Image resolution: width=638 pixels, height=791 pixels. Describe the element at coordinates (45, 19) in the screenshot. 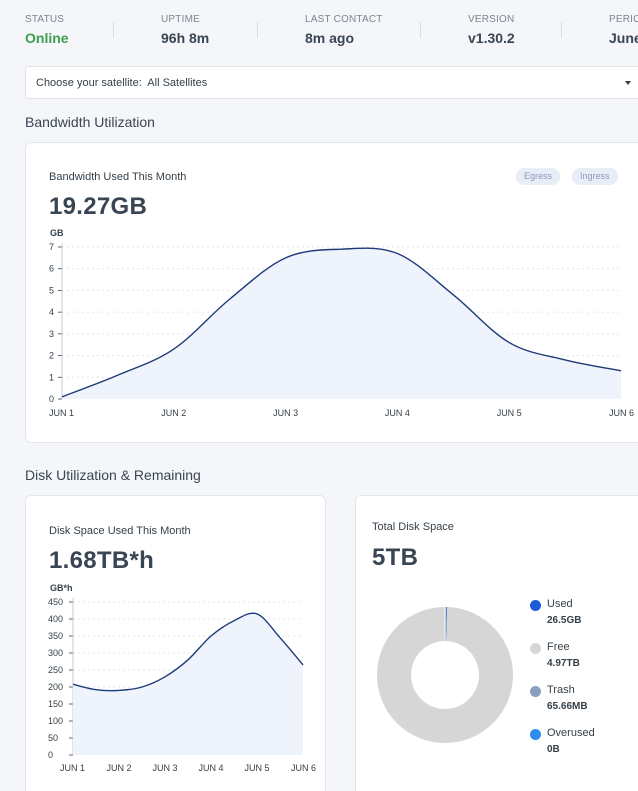

I see `status-label: STATUS` at that location.